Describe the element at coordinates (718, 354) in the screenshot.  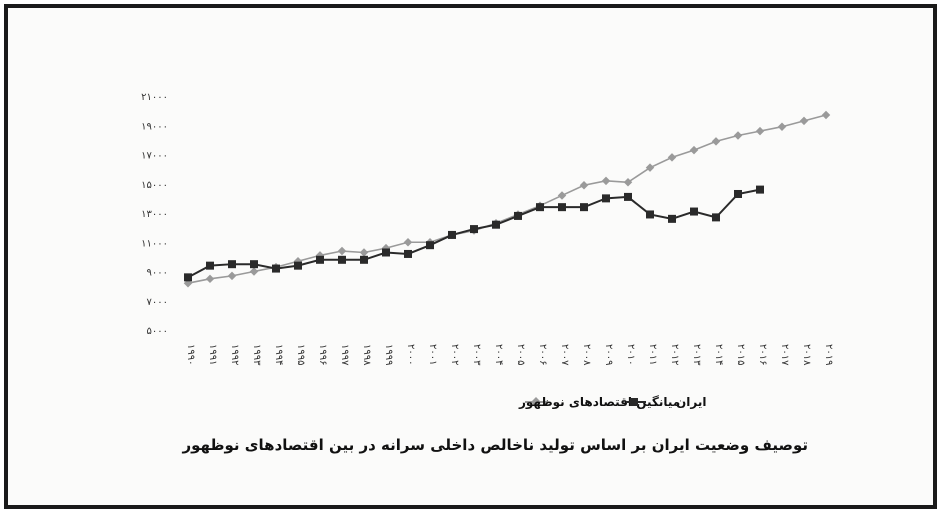
I see `x-tick-label: ۲۰۱۴` at that location.